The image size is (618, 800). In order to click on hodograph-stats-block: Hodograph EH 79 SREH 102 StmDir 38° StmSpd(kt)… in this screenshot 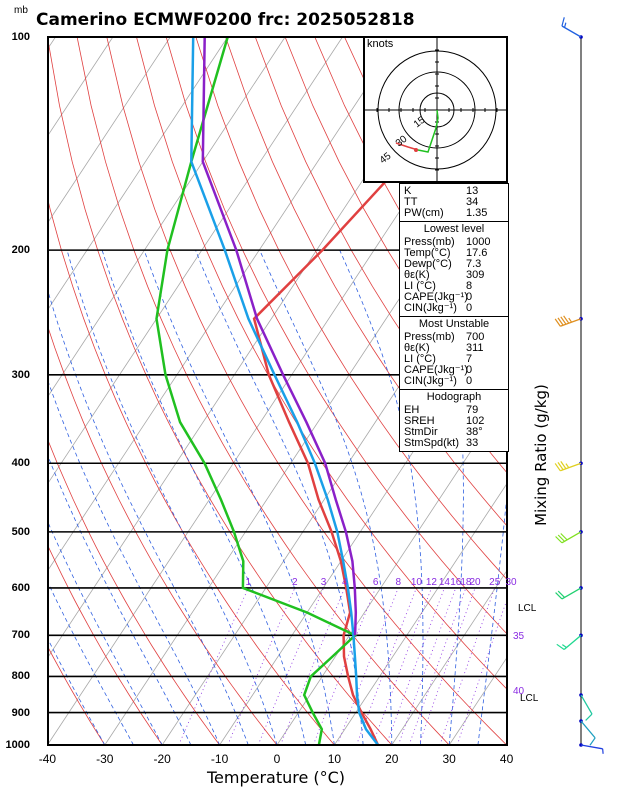, I will do `click(454, 420)`.